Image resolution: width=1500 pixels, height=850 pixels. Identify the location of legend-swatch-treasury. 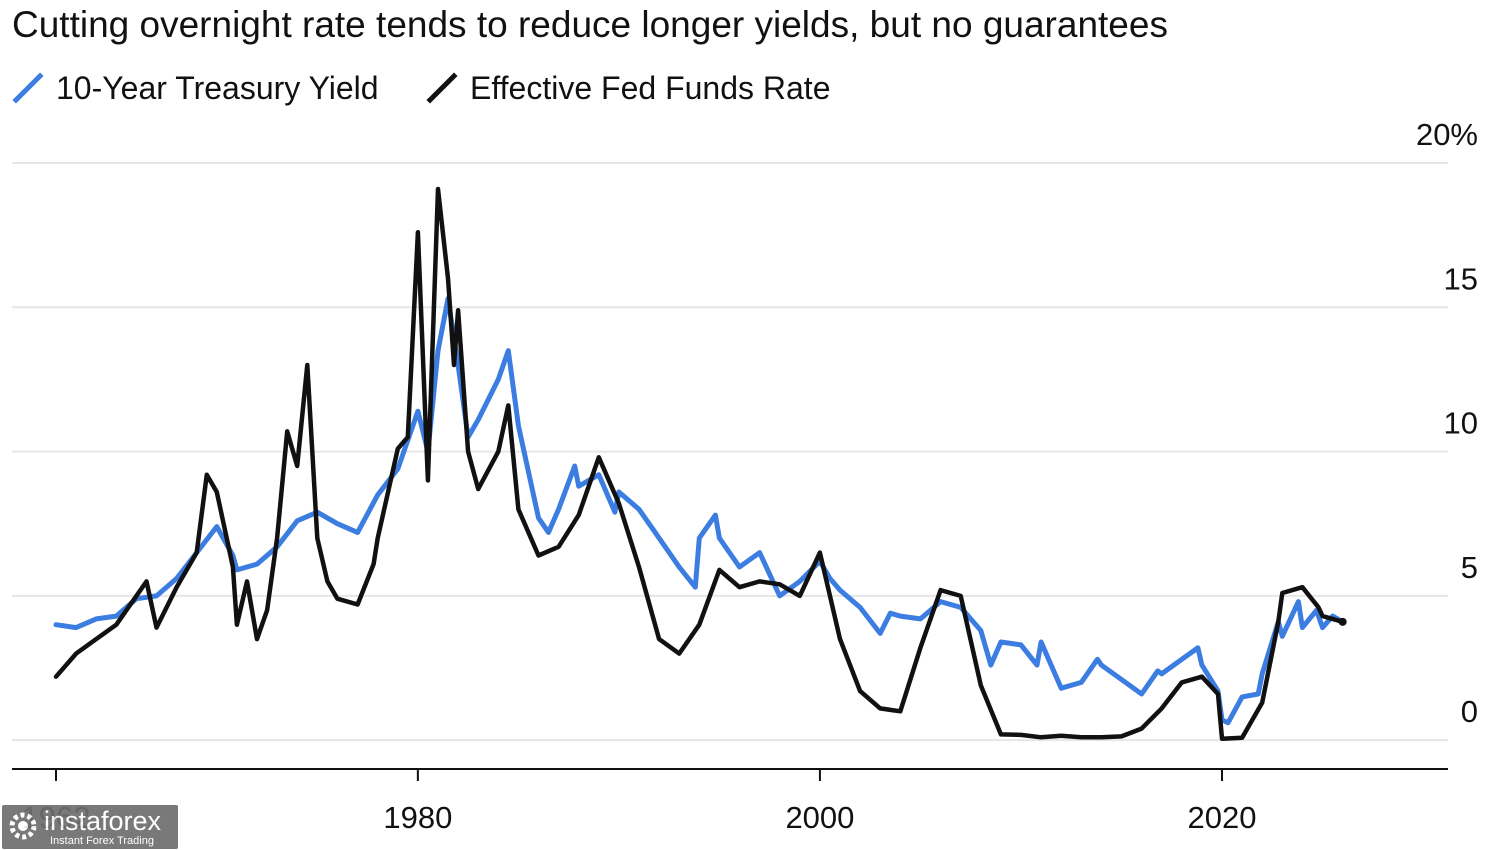
(28, 88).